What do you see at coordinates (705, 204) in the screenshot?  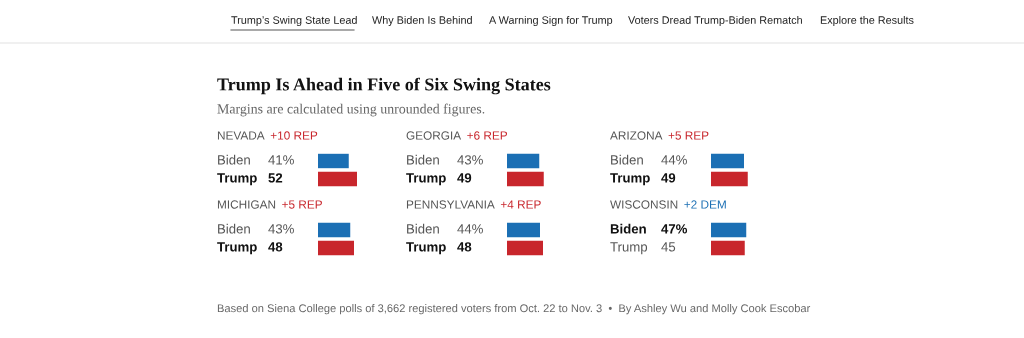 I see `chart-subtitle: +2 DEM` at bounding box center [705, 204].